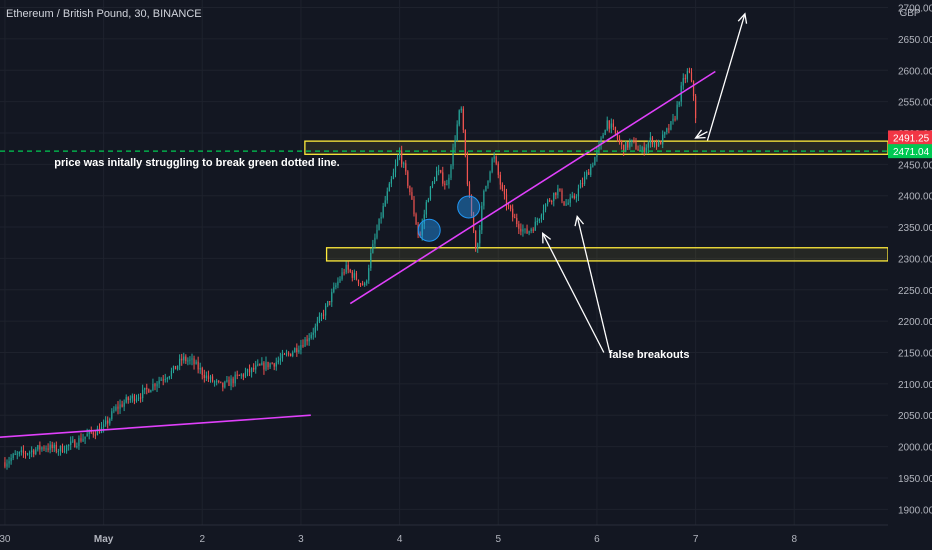  Describe the element at coordinates (301, 539) in the screenshot. I see `x-tick-label: 3` at that location.